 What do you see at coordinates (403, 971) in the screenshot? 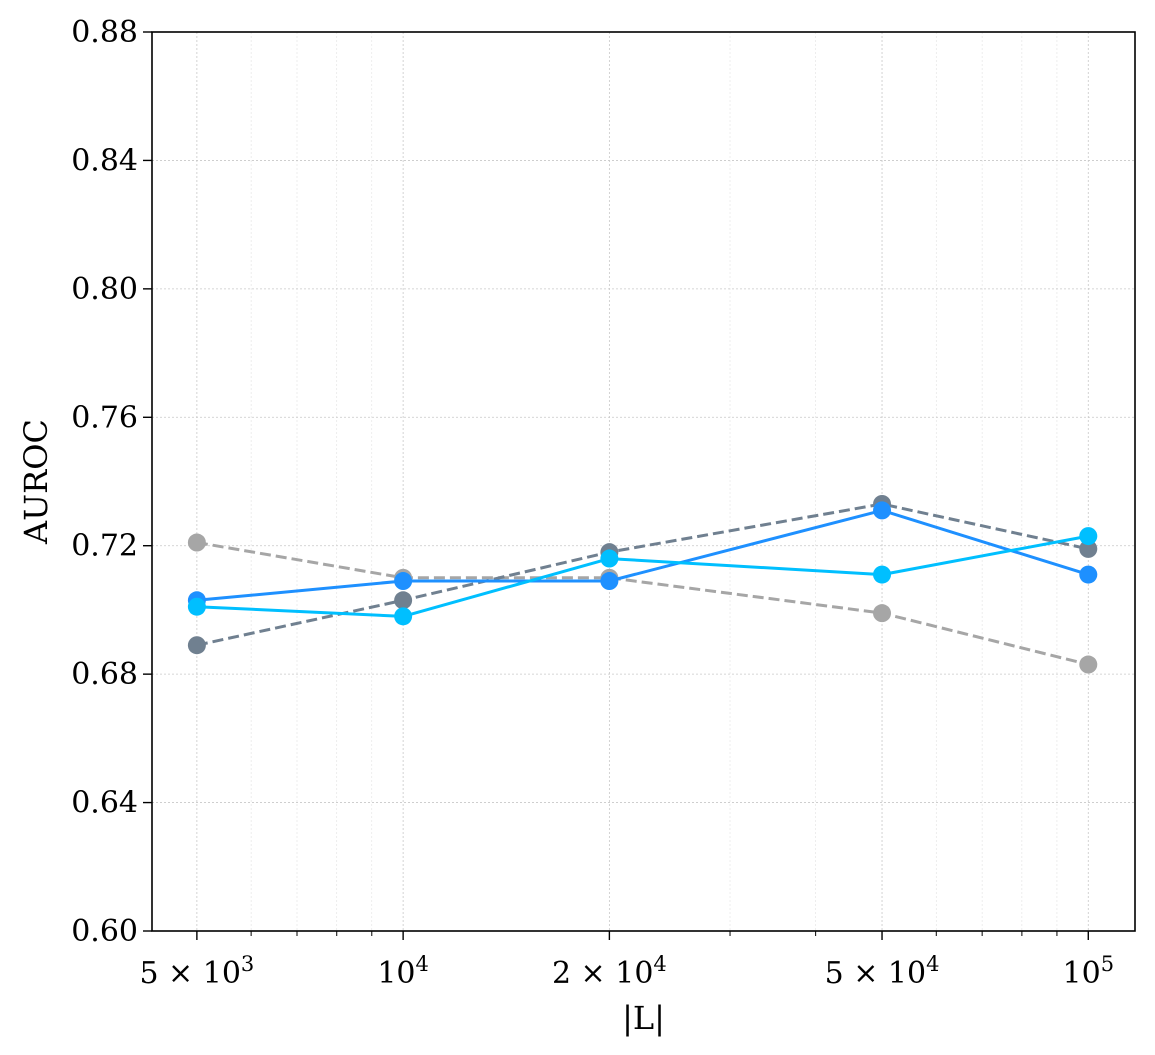
I see `x-tick-label: 10⁴` at bounding box center [403, 971].